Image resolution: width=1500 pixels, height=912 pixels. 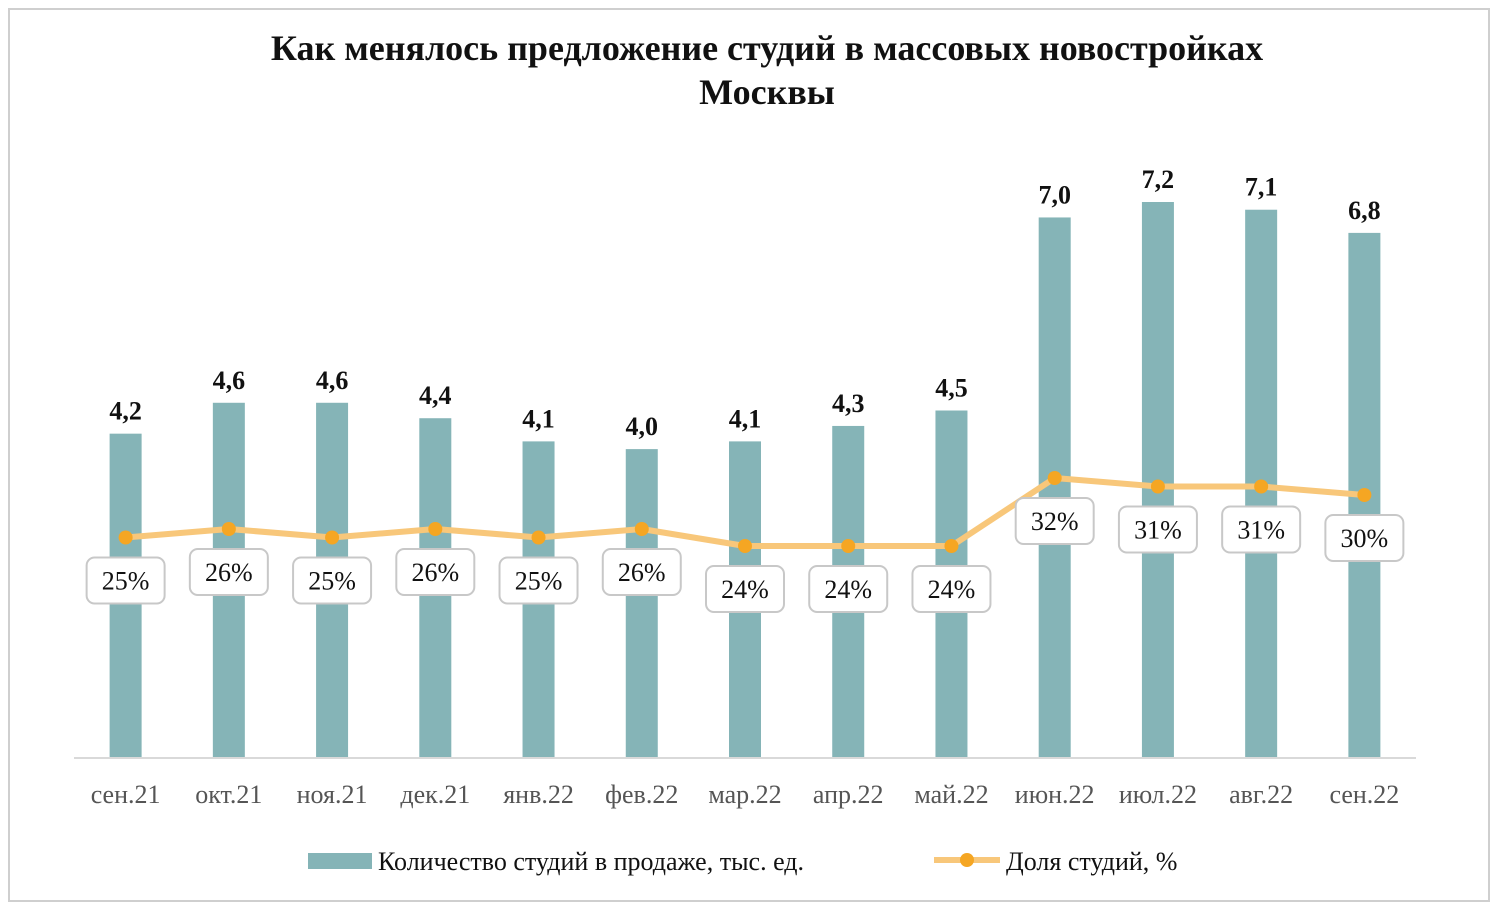 I want to click on bar-value-label: 4,5, so click(x=951, y=388).